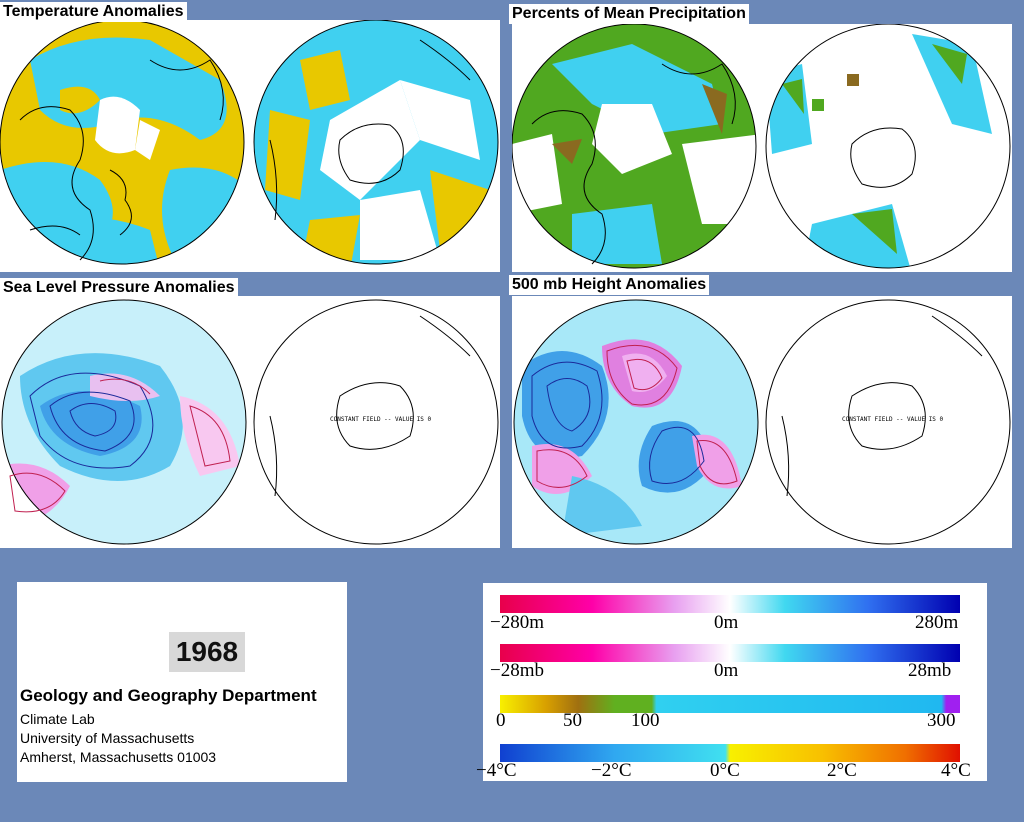 This screenshot has width=1024, height=822. I want to click on precipitation-title: Percents of Mean Precipitation, so click(629, 14).